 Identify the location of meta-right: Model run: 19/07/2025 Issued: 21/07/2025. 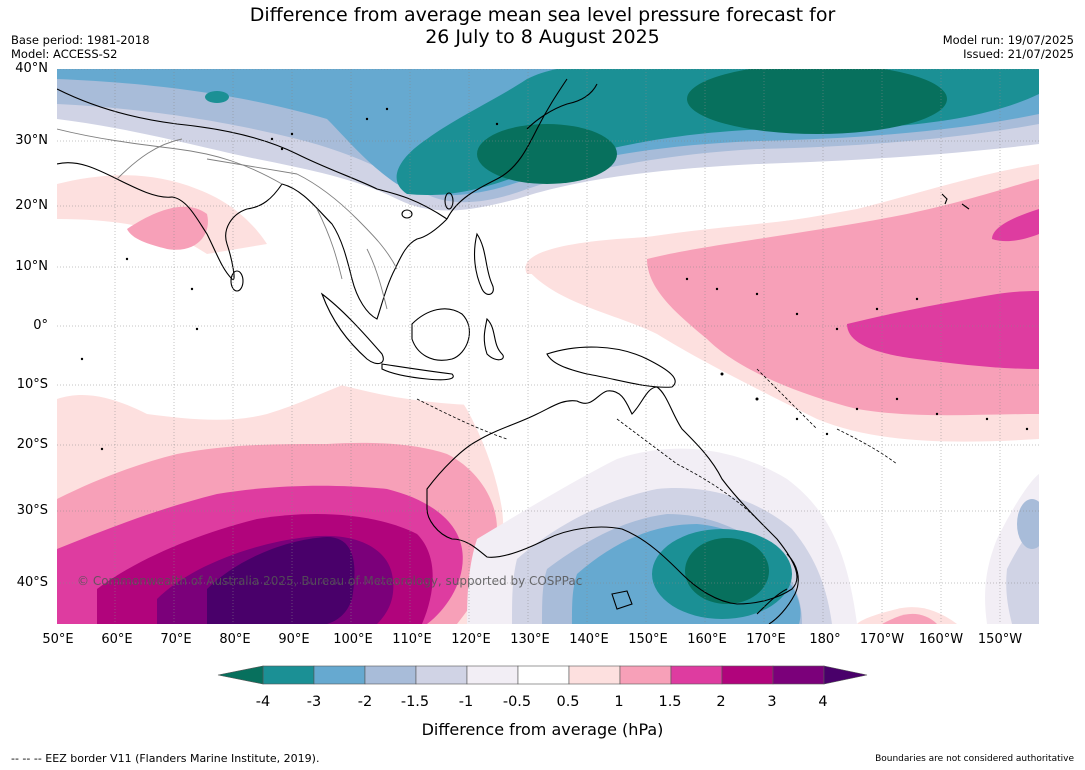
(1008, 47).